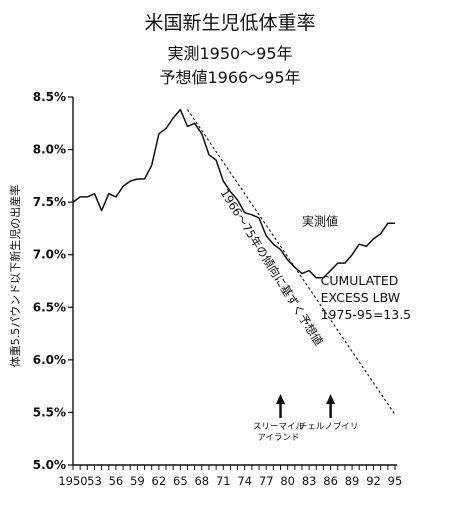 This screenshot has height=505, width=460. Describe the element at coordinates (309, 481) in the screenshot. I see `x-tick-label: 83` at that location.